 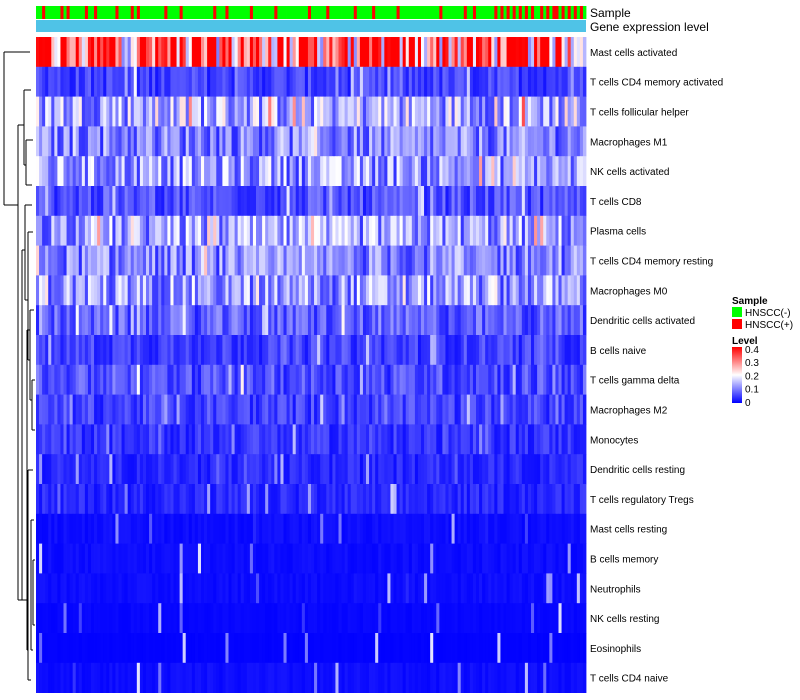 I want to click on gene-expression-level-annotation-bar, so click(x=311, y=26).